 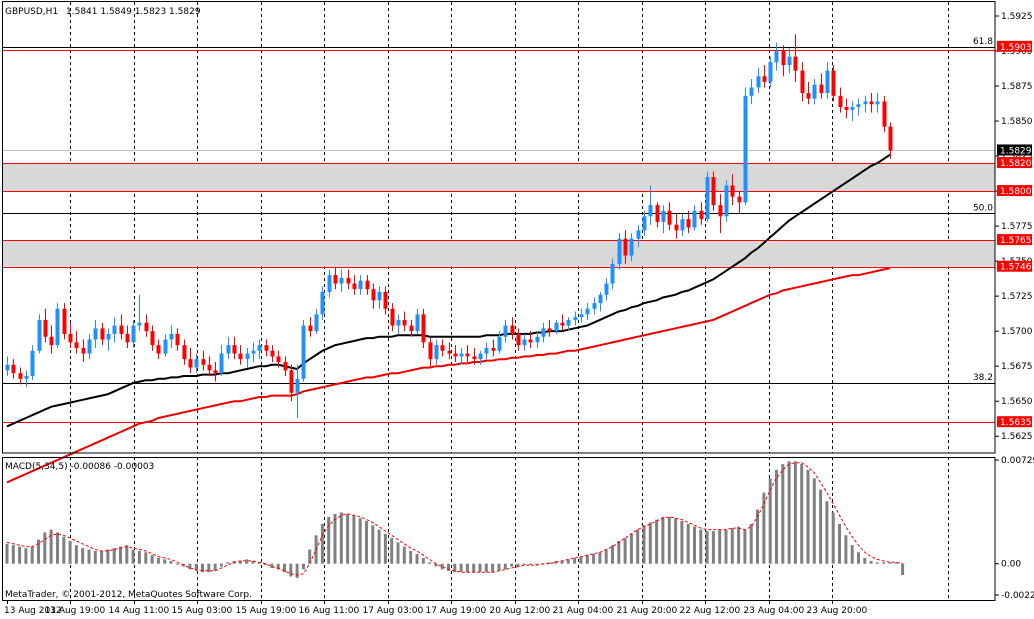 I want to click on fib-labels: 61.8 50.0 38.2, so click(x=983, y=210).